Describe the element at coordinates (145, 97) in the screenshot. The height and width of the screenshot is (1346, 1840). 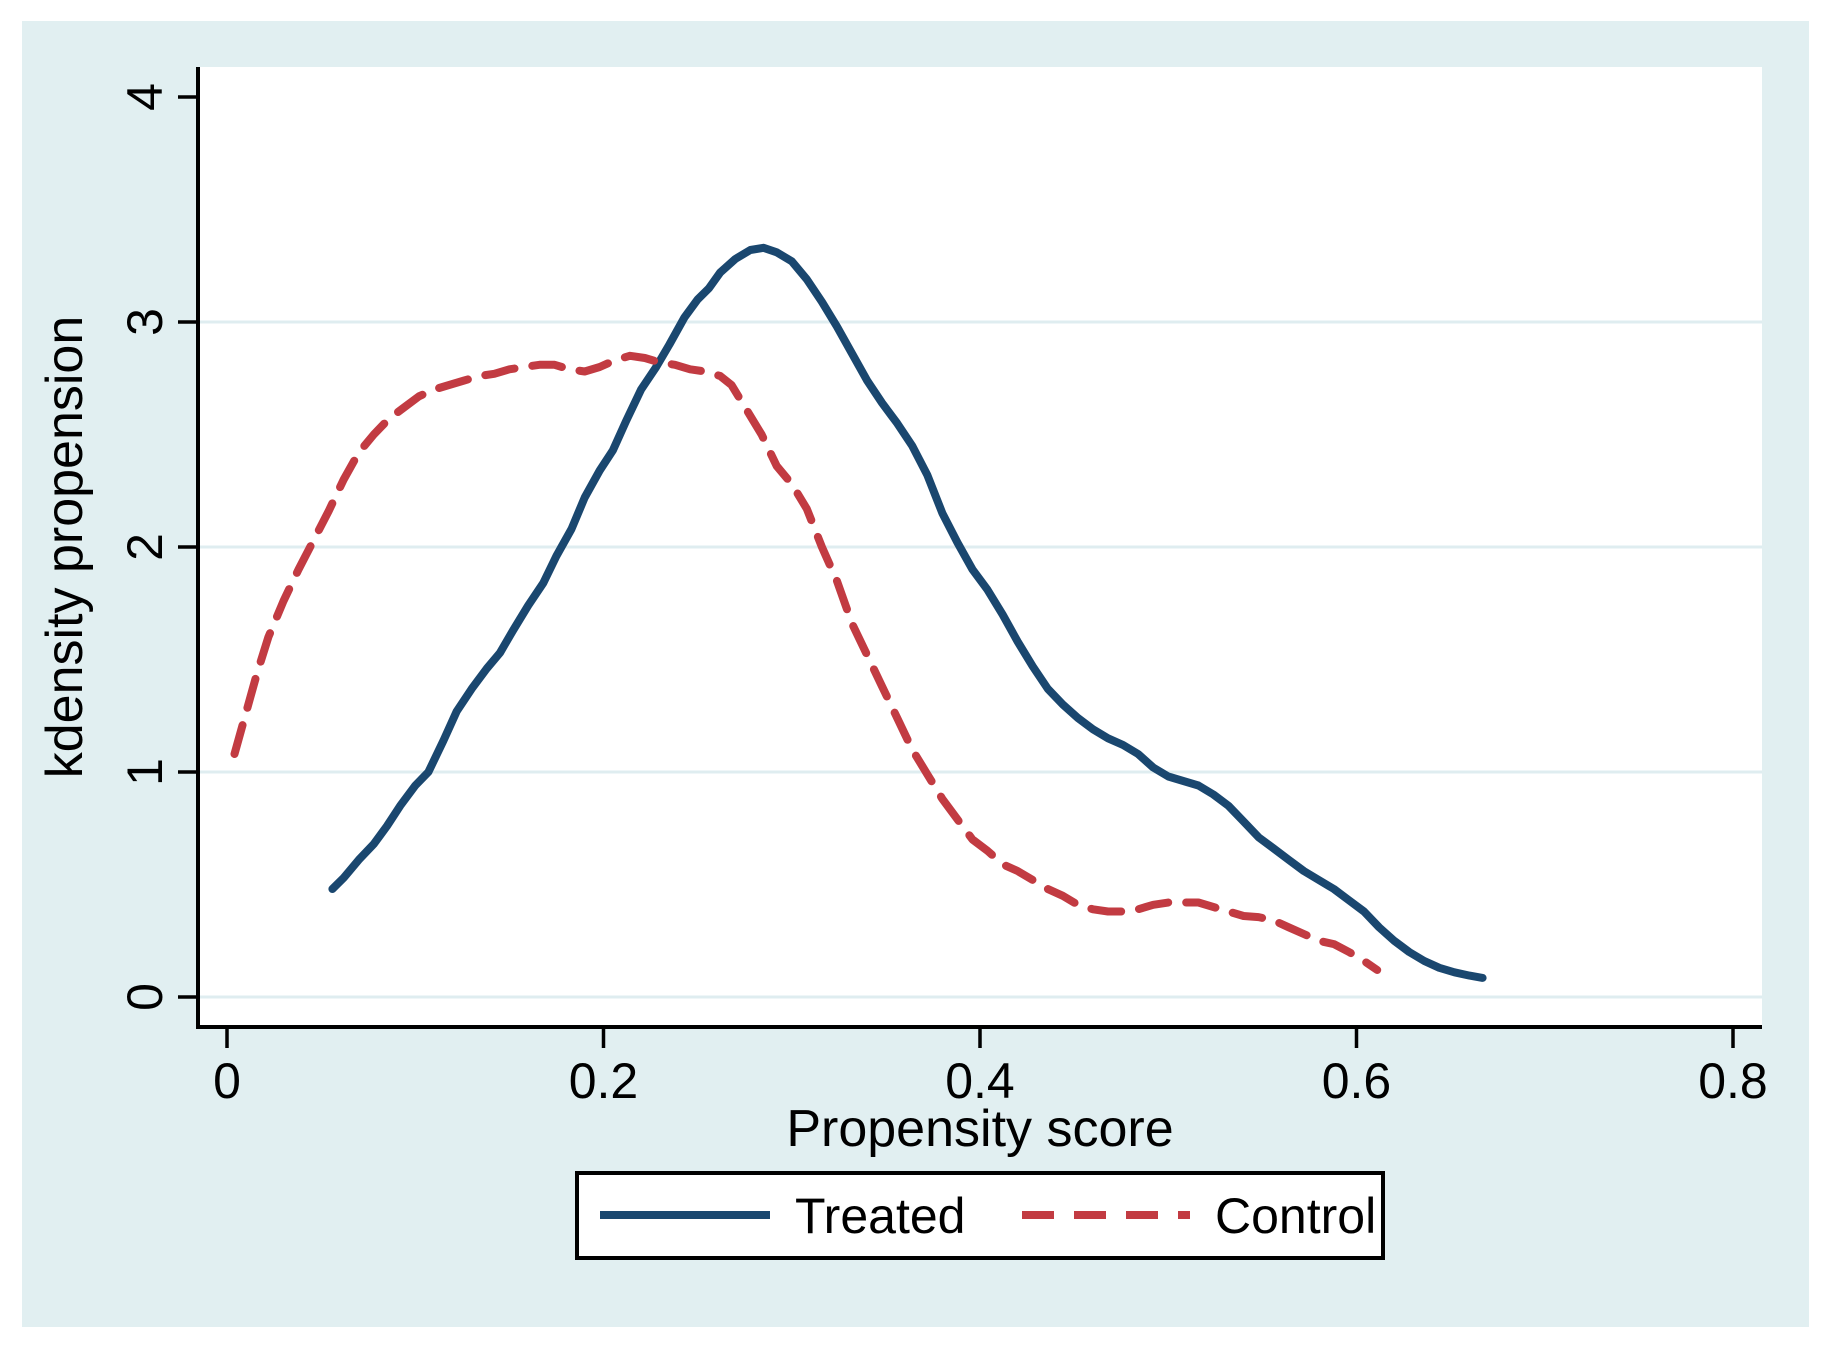
I see `y-tick-label: 4` at that location.